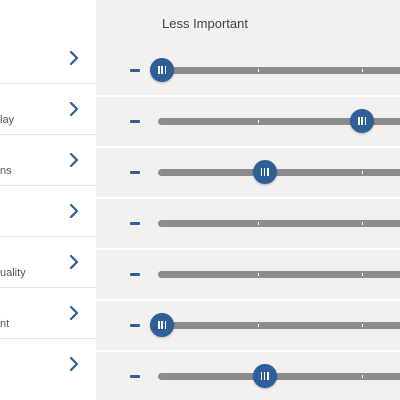 This screenshot has width=400, height=400. Describe the element at coordinates (5, 324) in the screenshot. I see `sidebar-item-label: nt` at that location.